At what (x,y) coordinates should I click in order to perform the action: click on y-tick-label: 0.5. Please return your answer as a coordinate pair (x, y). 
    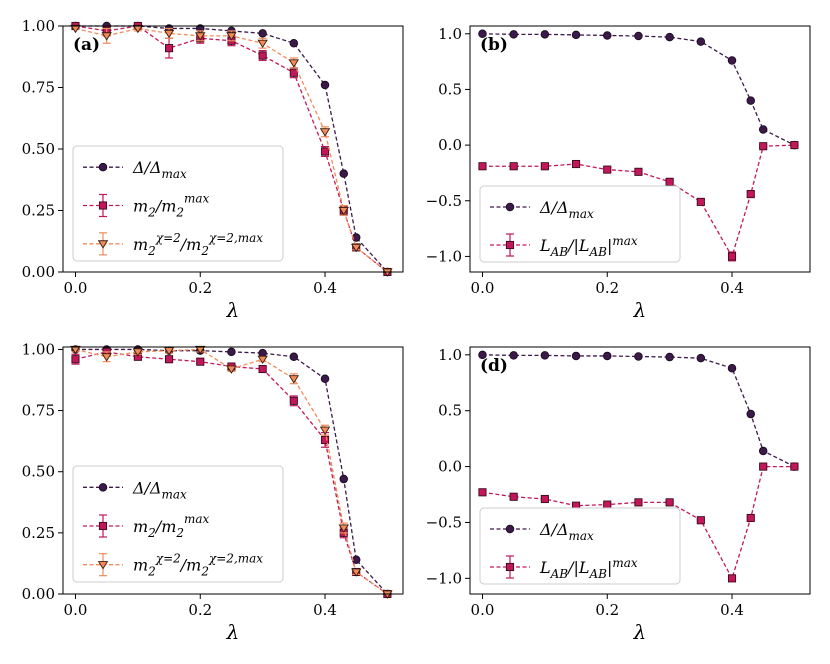
    Looking at the image, I should click on (450, 89).